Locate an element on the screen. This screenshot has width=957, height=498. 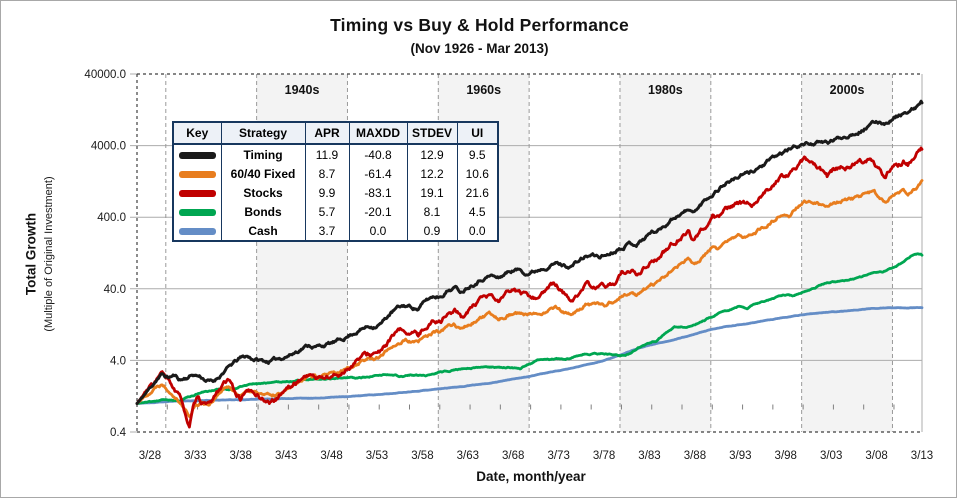
legend-value-cell: 9.9 is located at coordinates (327, 192).